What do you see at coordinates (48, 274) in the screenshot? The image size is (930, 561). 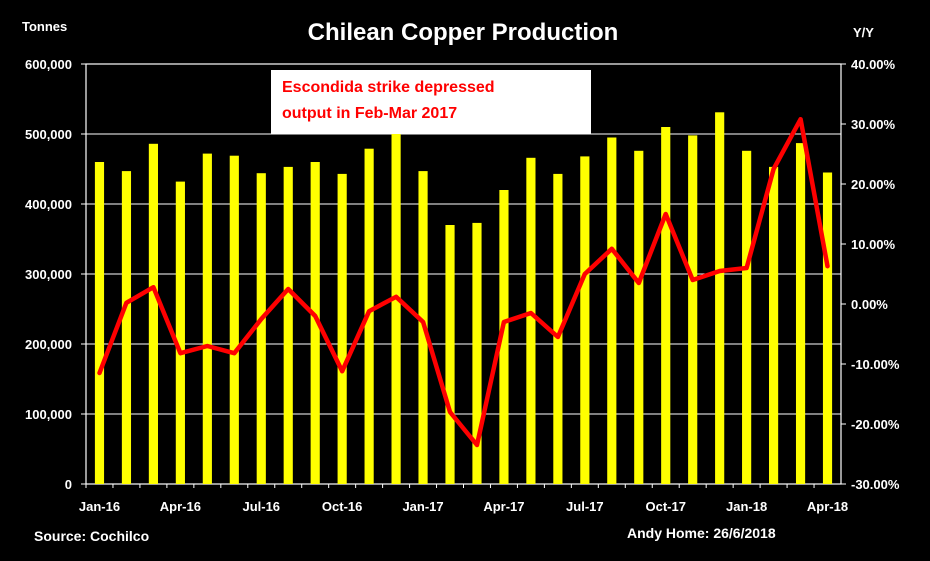 I see `y-left-tick-label: 300,000` at bounding box center [48, 274].